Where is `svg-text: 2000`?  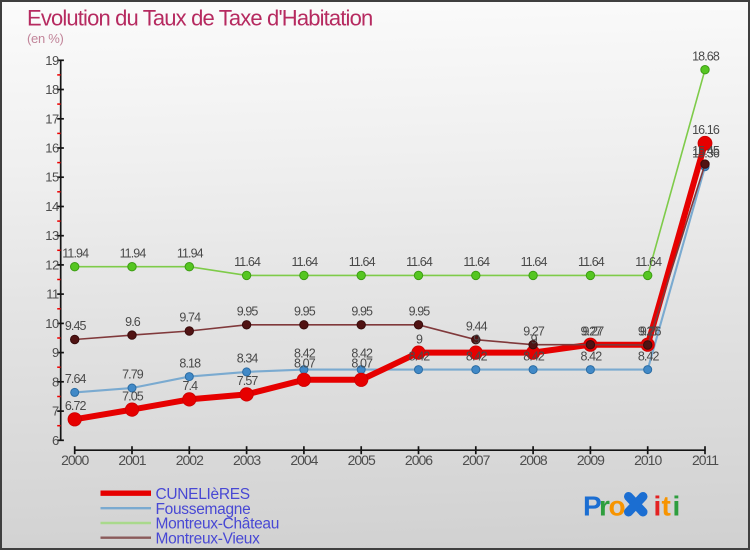 svg-text: 2000 is located at coordinates (75, 460).